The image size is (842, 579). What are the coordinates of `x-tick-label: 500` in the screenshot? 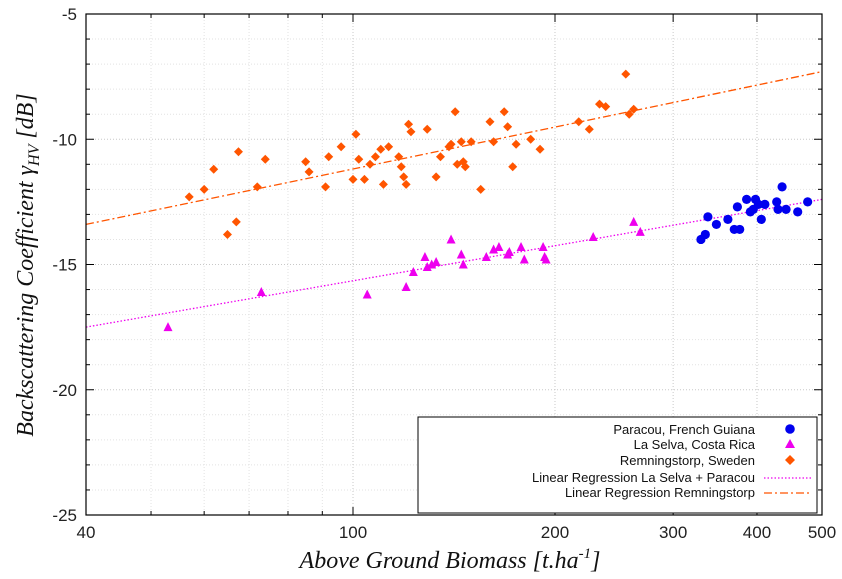 It's located at (822, 532).